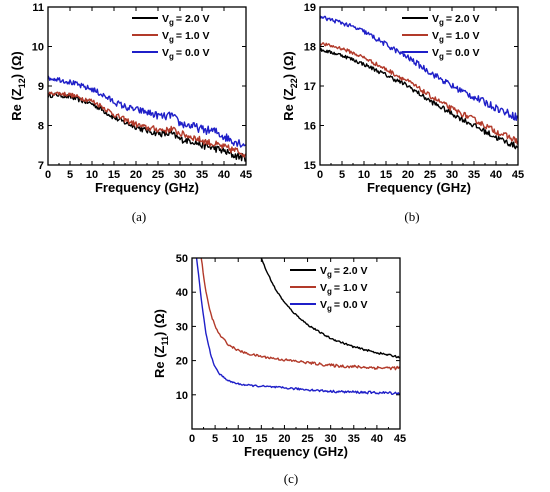  Describe the element at coordinates (41, 87) in the screenshot. I see `y-tick-label: 9` at that location.